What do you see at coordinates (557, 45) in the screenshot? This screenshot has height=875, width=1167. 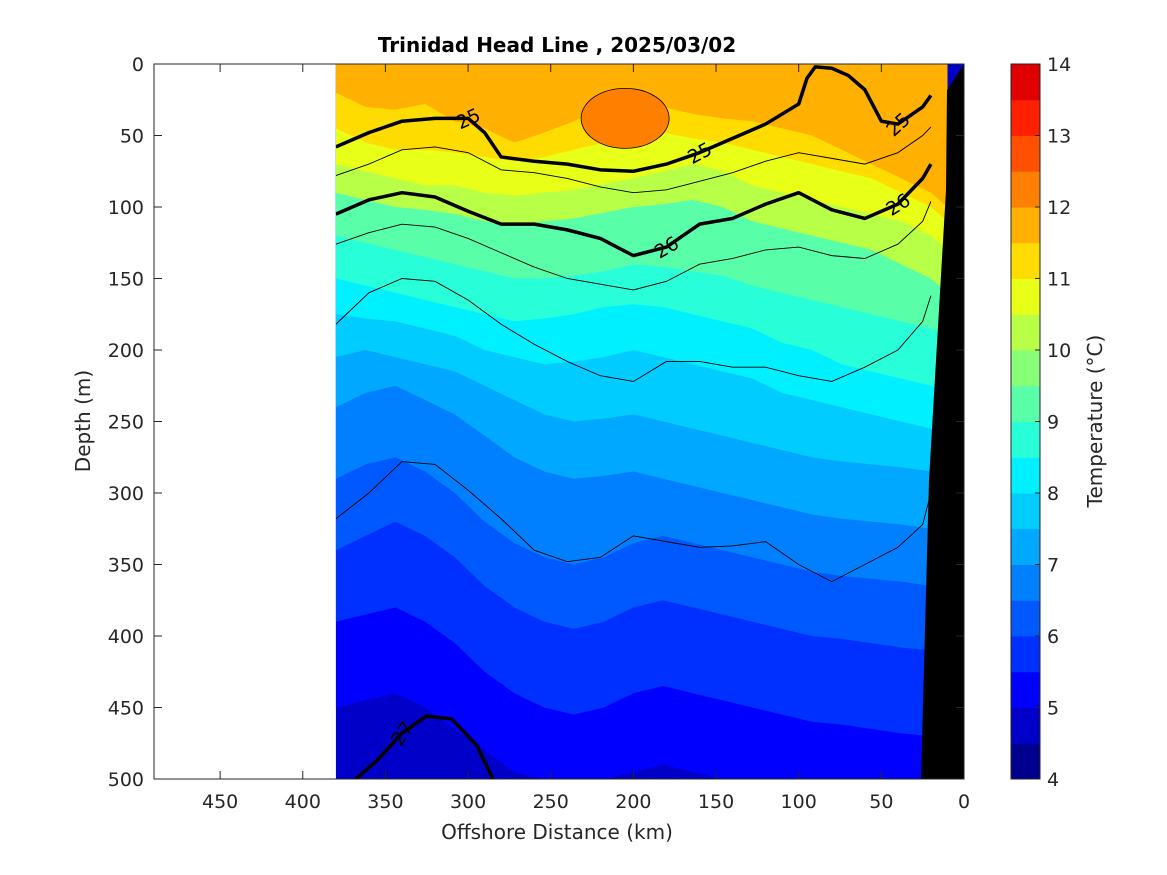 I see `chart-title: Trinidad Head Line , 2025/03/02` at bounding box center [557, 45].